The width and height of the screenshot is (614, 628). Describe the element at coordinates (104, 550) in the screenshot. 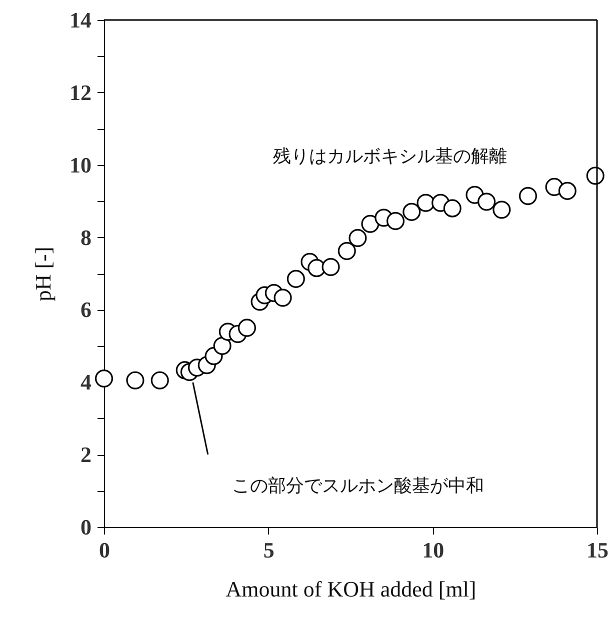

I see `x-tick-label: 0` at that location.